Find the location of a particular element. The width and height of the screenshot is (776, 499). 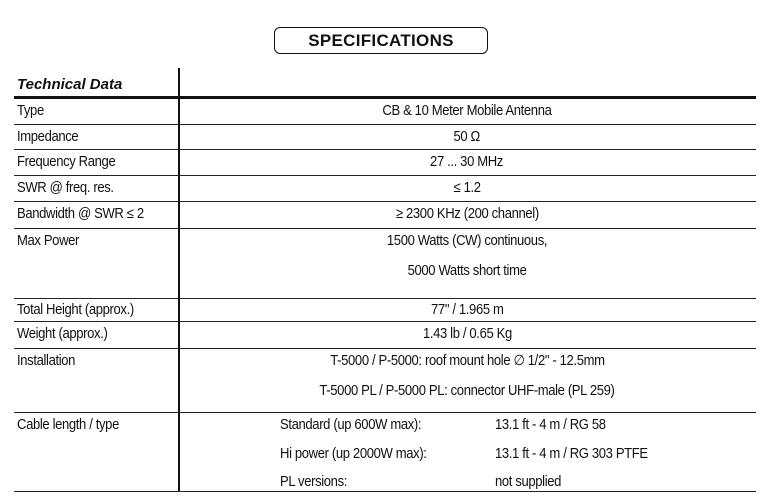

row-value: 1500 Watts (CW) continuous, is located at coordinates (467, 241).